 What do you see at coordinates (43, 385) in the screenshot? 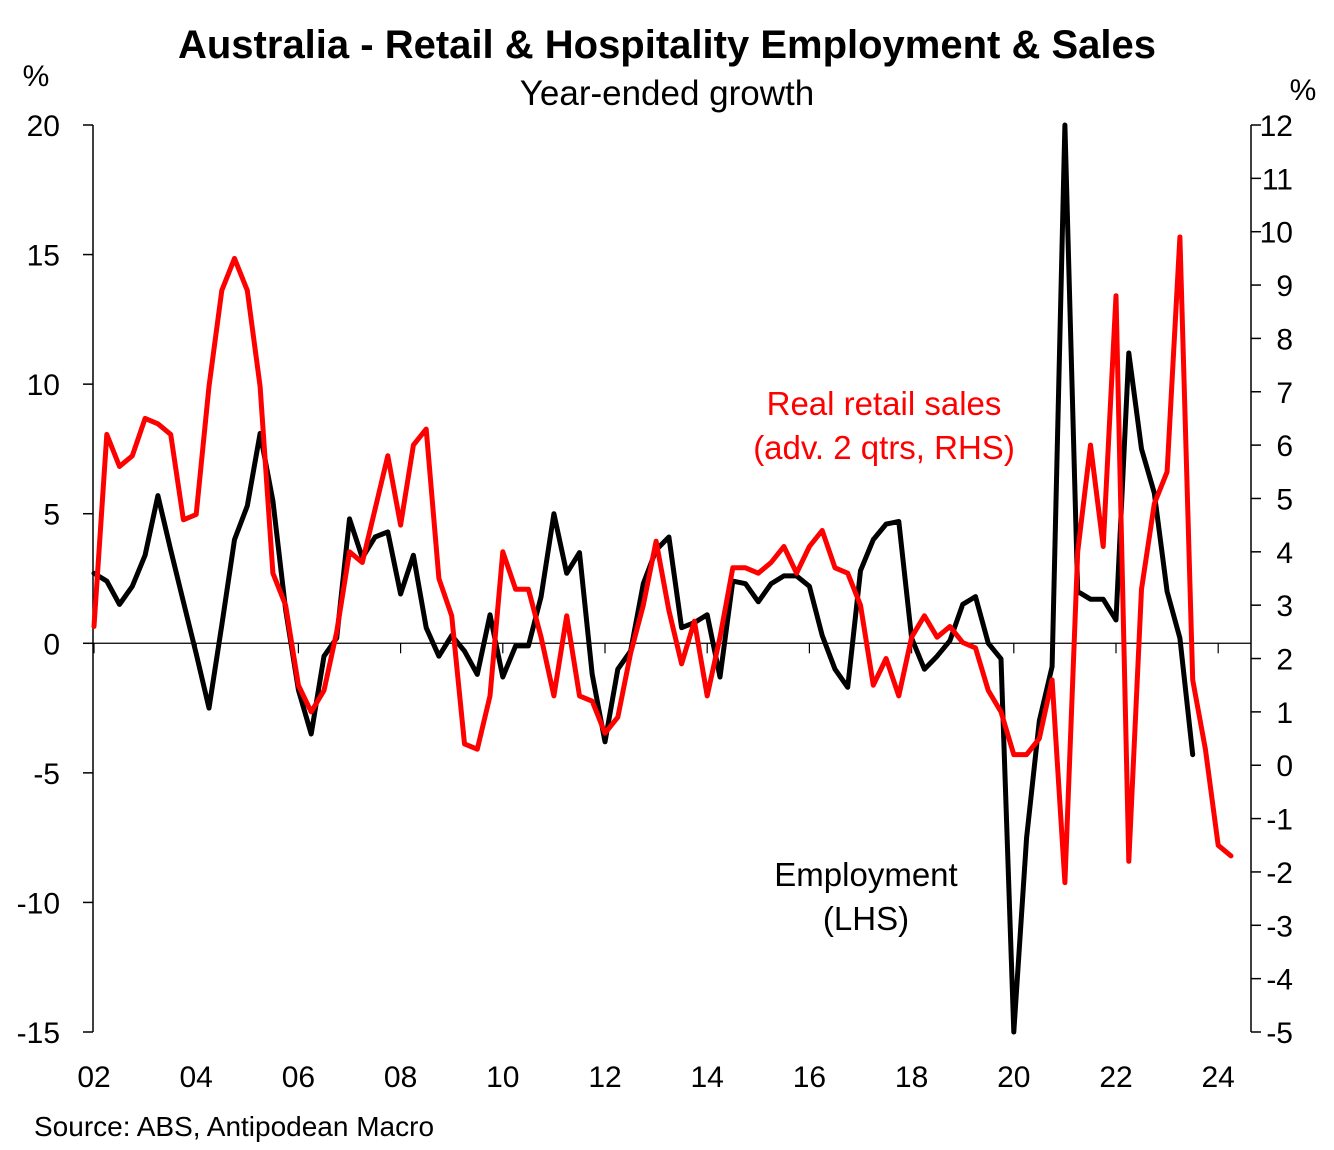
I see `left-tick-label: 10` at bounding box center [43, 385].